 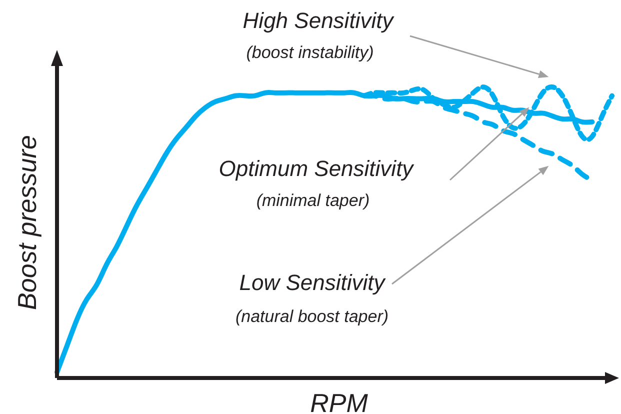 What do you see at coordinates (27, 222) in the screenshot?
I see `y-axis-title: Boost pressure` at bounding box center [27, 222].